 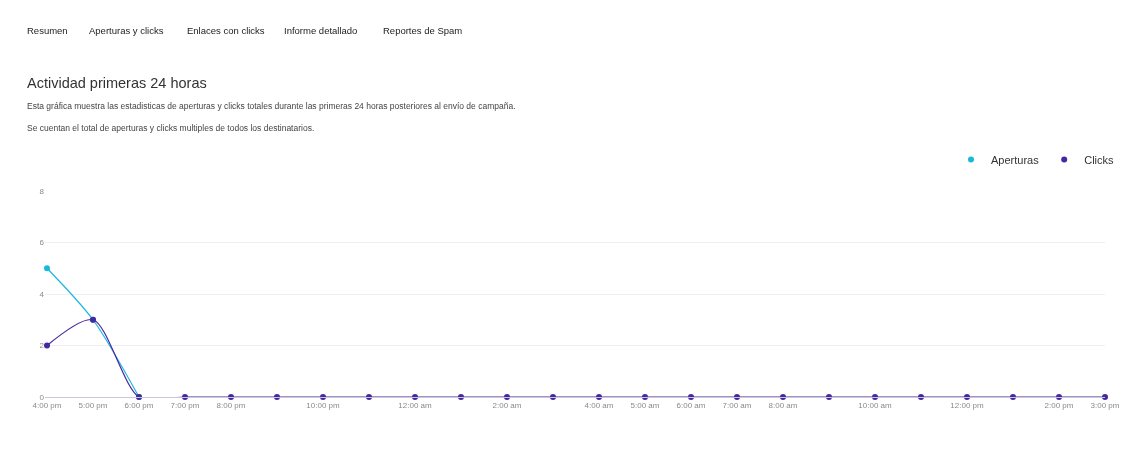 What do you see at coordinates (1105, 405) in the screenshot?
I see `x-tick-label: 3:00 pm` at bounding box center [1105, 405].